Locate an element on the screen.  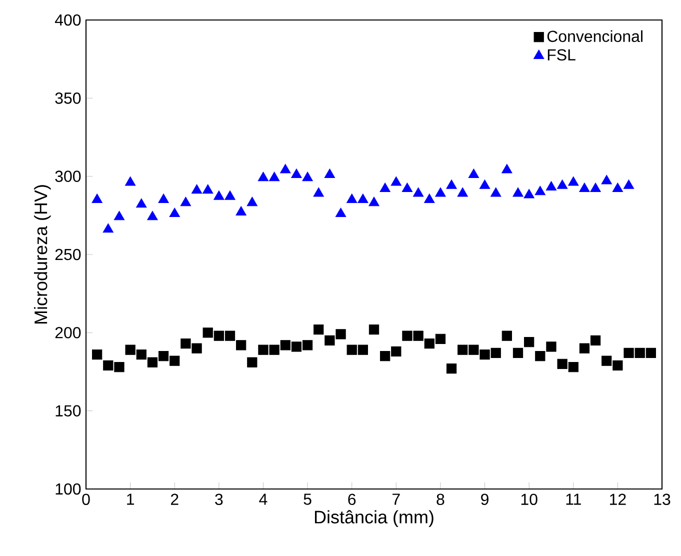
y-axis-title: Microdureza (HV) is located at coordinates (42, 254).